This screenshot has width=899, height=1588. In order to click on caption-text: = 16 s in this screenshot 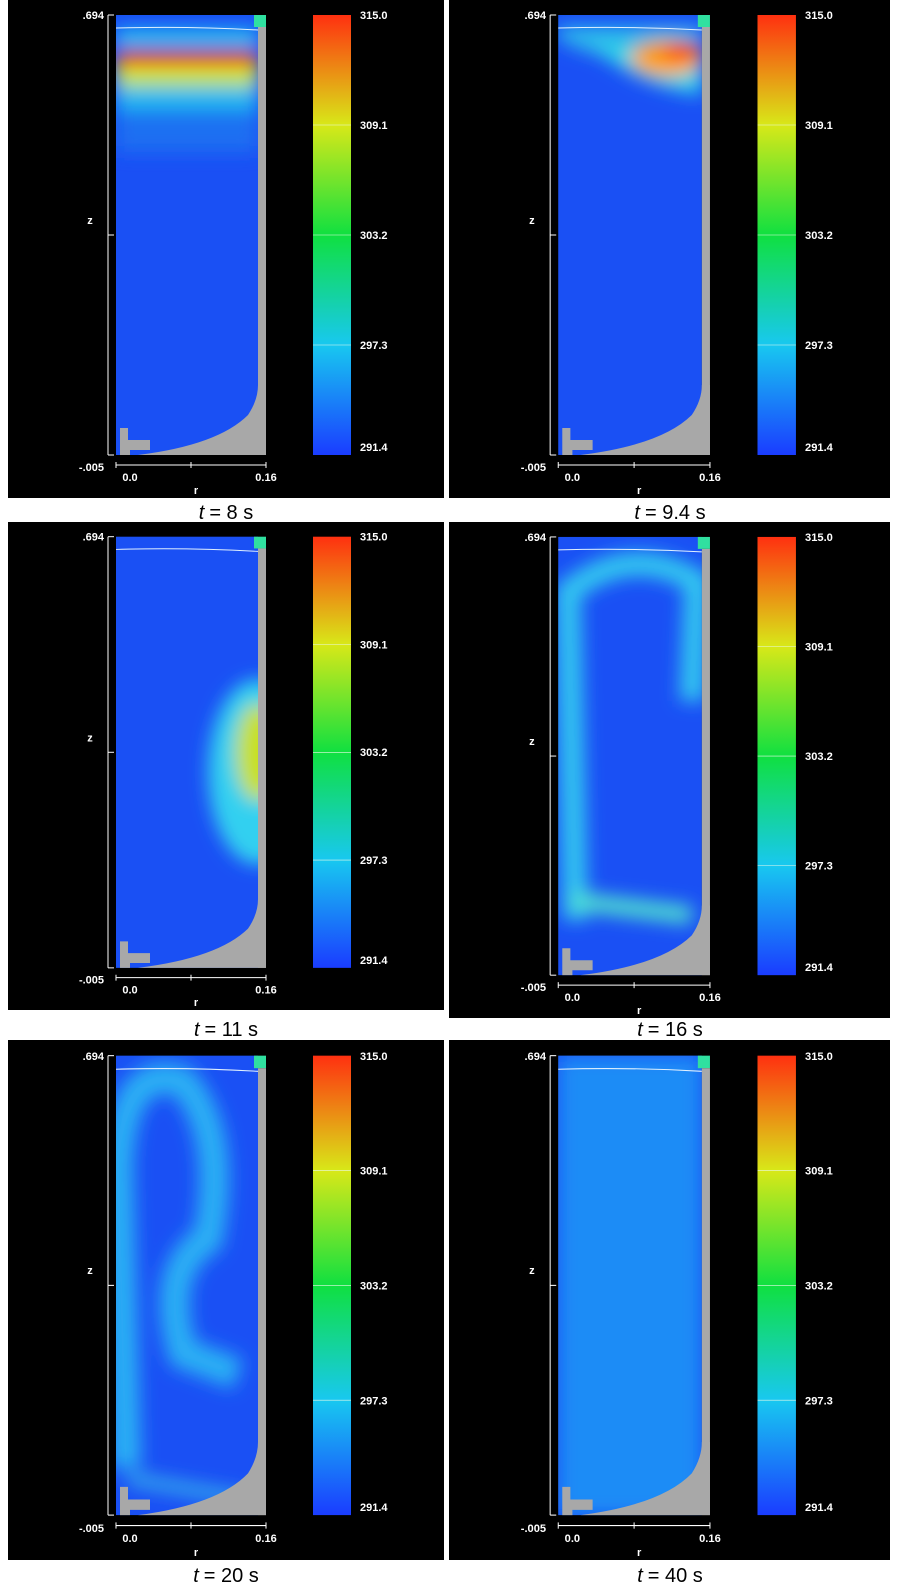, I will do `click(675, 1030)`.